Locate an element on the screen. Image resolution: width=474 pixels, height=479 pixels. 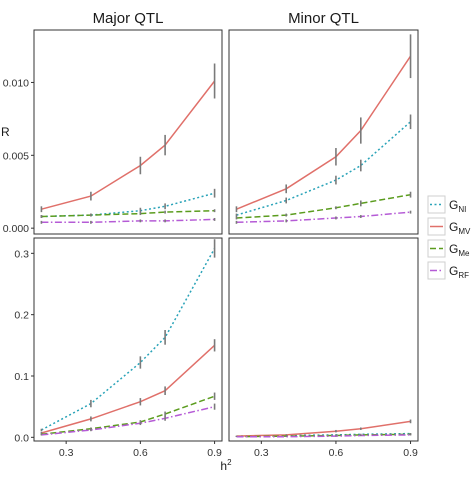
x-axis-title: h2 is located at coordinates (226, 465).